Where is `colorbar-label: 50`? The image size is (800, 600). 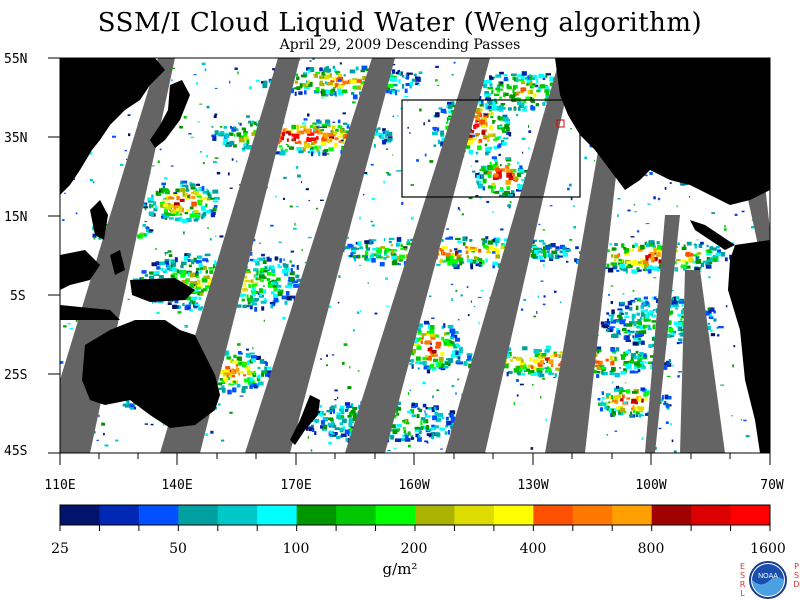
colorbar-label: 50 is located at coordinates (178, 549).